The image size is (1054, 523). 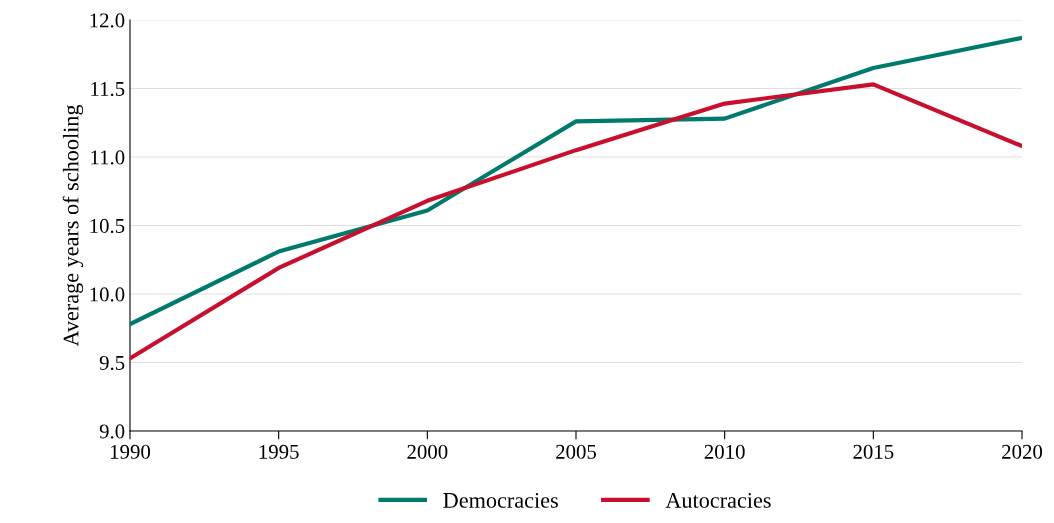 What do you see at coordinates (279, 451) in the screenshot?
I see `x-tick-label: 1995` at bounding box center [279, 451].